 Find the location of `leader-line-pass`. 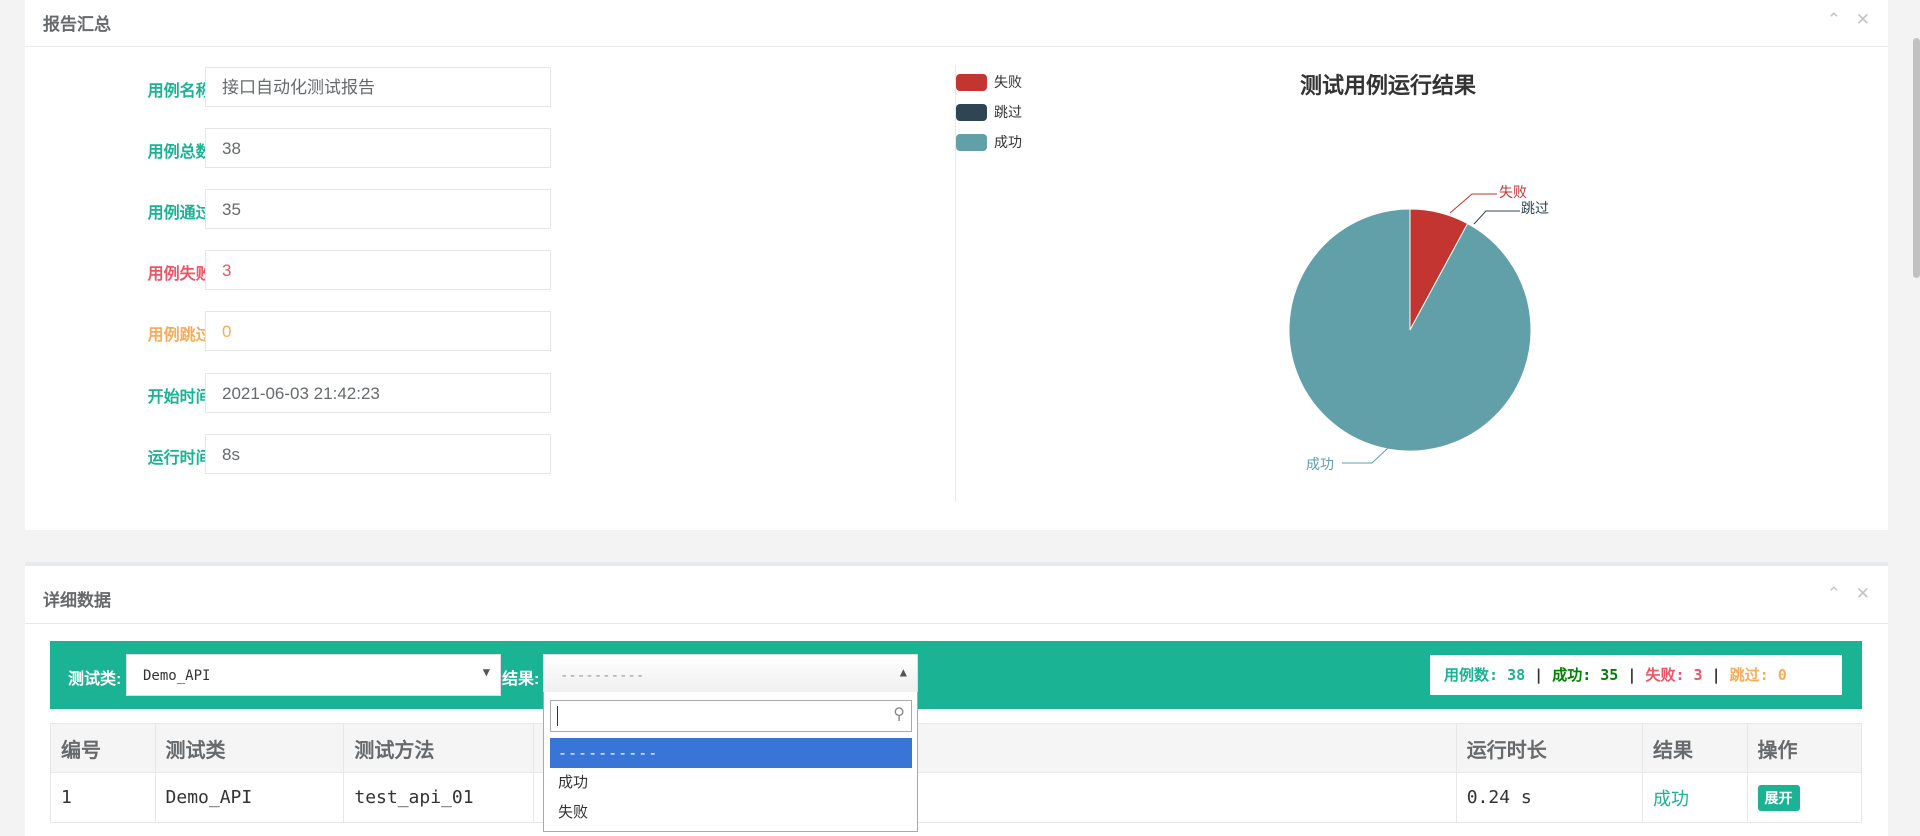

leader-line-pass is located at coordinates (1365, 455).